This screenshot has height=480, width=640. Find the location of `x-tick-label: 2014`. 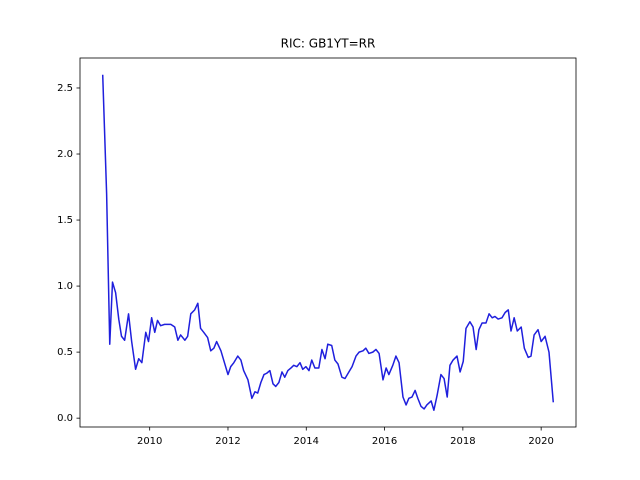

x-tick-label: 2014 is located at coordinates (306, 441).